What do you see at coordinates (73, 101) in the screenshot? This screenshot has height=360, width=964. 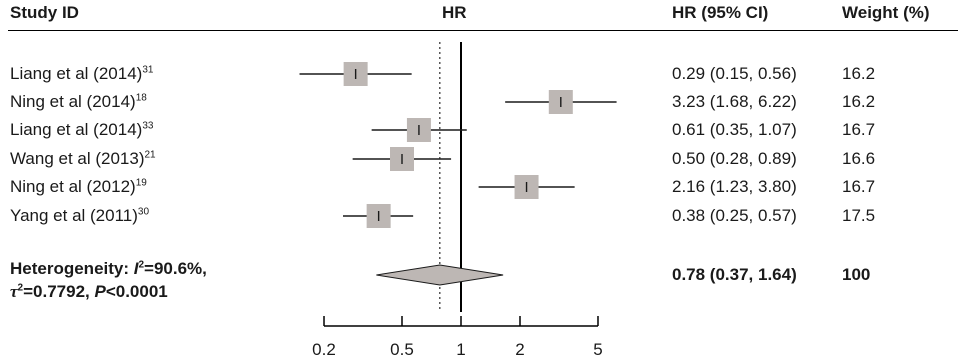 I see `study-name-text: Ning et al (2014)` at bounding box center [73, 101].